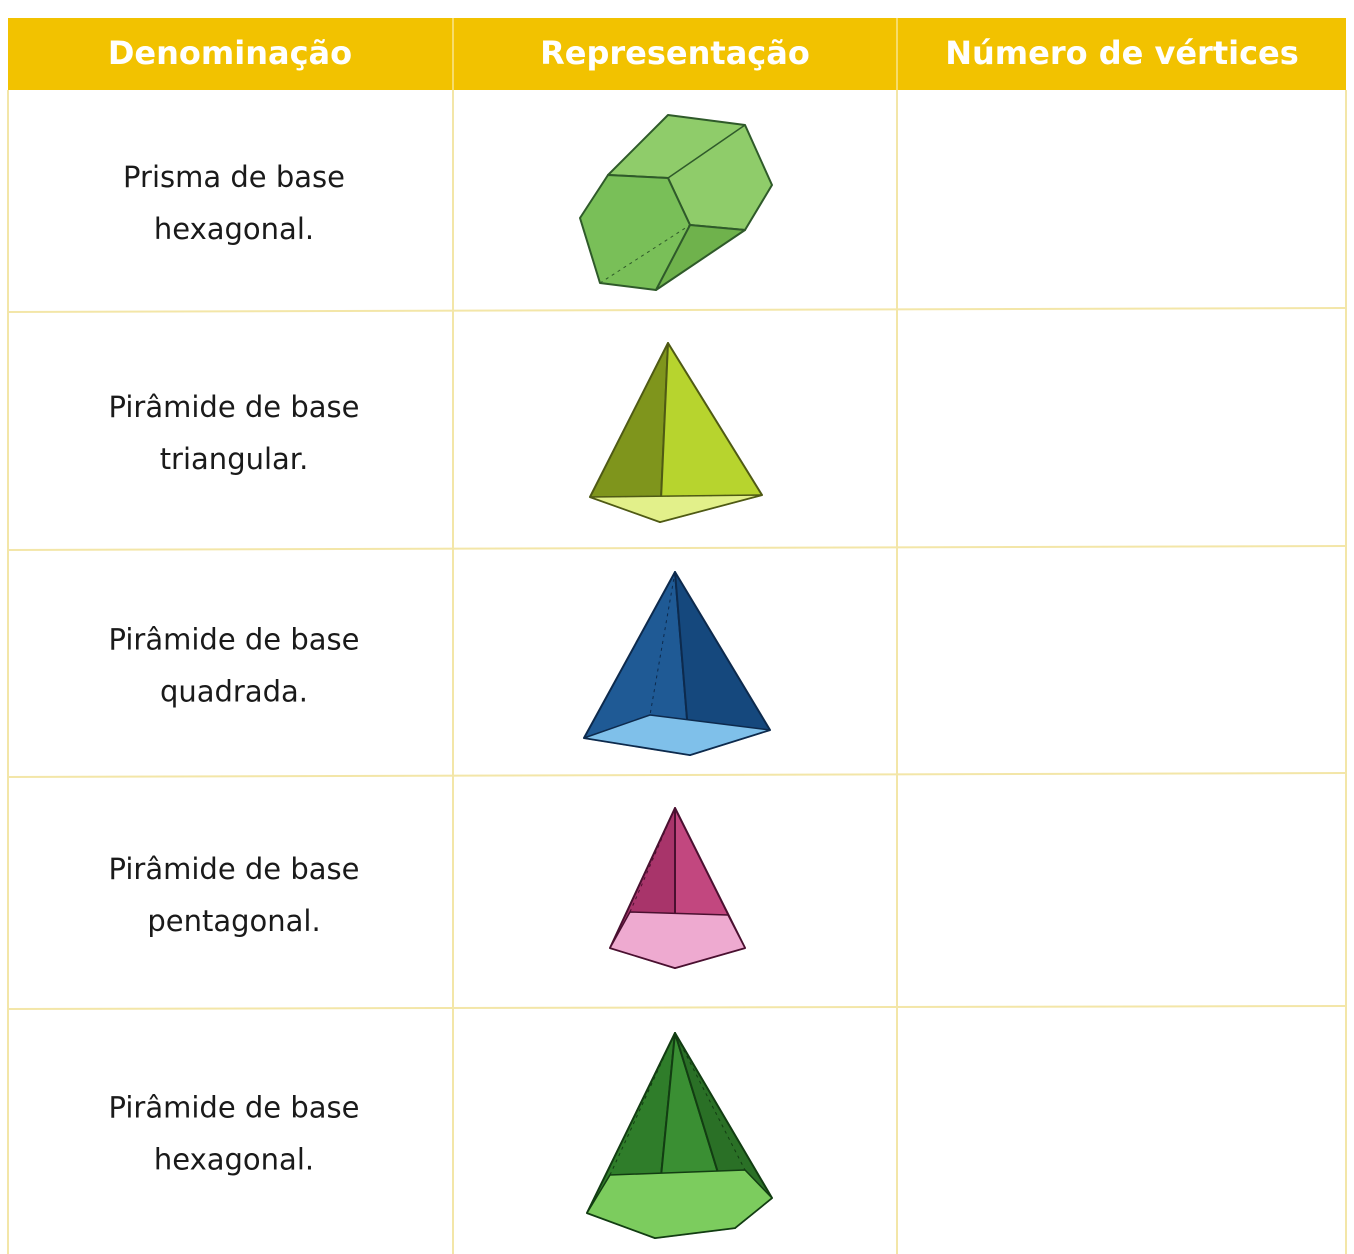  Describe the element at coordinates (1122, 53) in the screenshot. I see `header-cell: Número de vértices` at that location.